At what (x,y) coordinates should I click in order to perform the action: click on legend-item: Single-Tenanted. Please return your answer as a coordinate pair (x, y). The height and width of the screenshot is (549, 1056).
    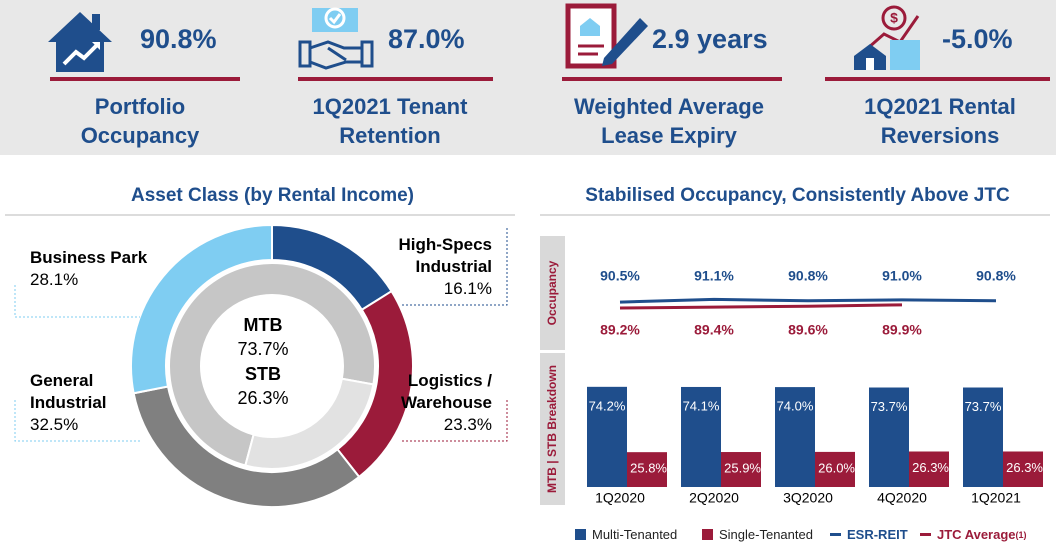
    Looking at the image, I should click on (757, 534).